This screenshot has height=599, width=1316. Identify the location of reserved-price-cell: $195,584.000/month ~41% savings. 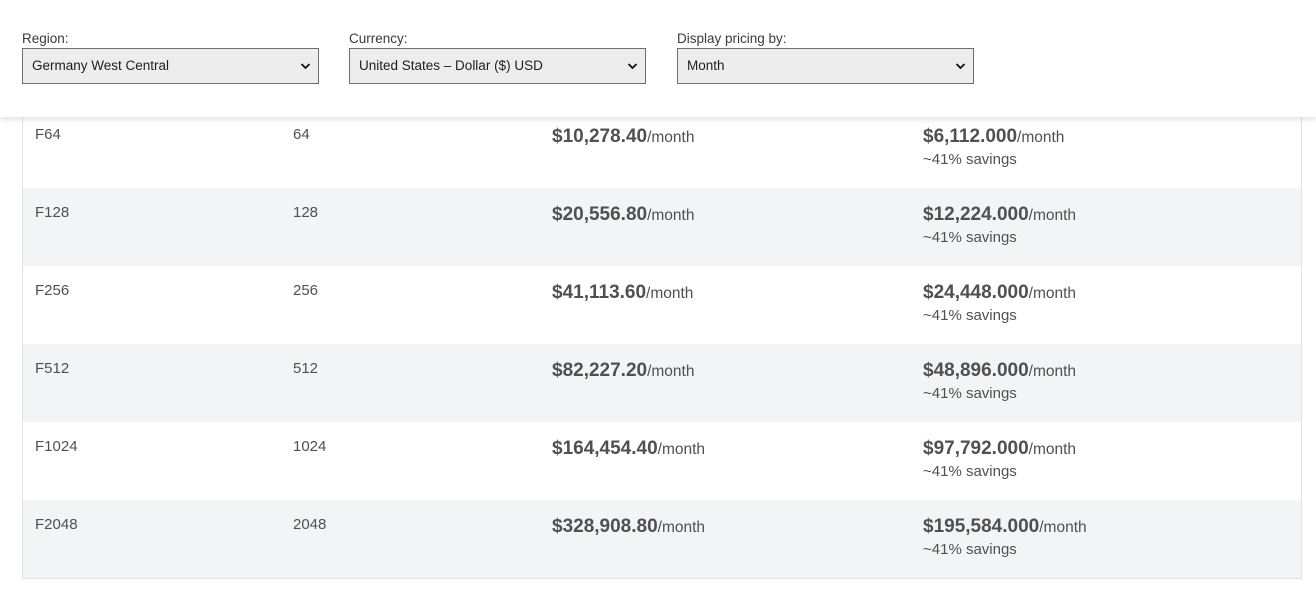
(1005, 537).